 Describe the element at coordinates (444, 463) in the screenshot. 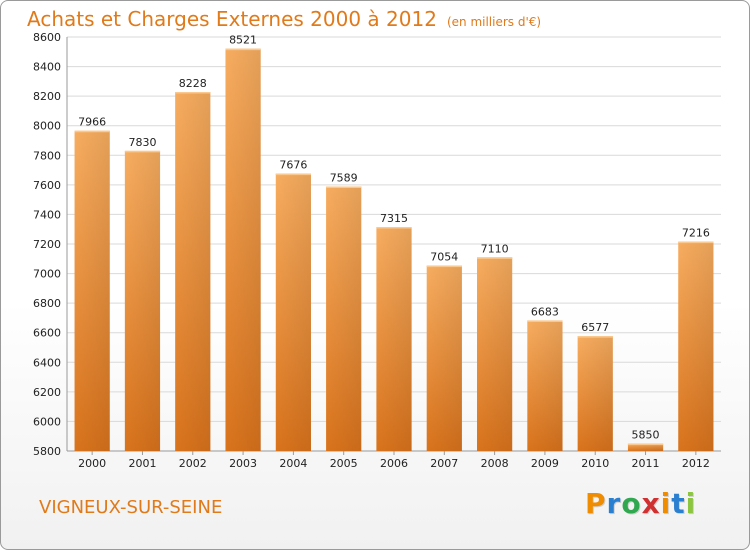

I see `x-tick-label: 2007` at that location.